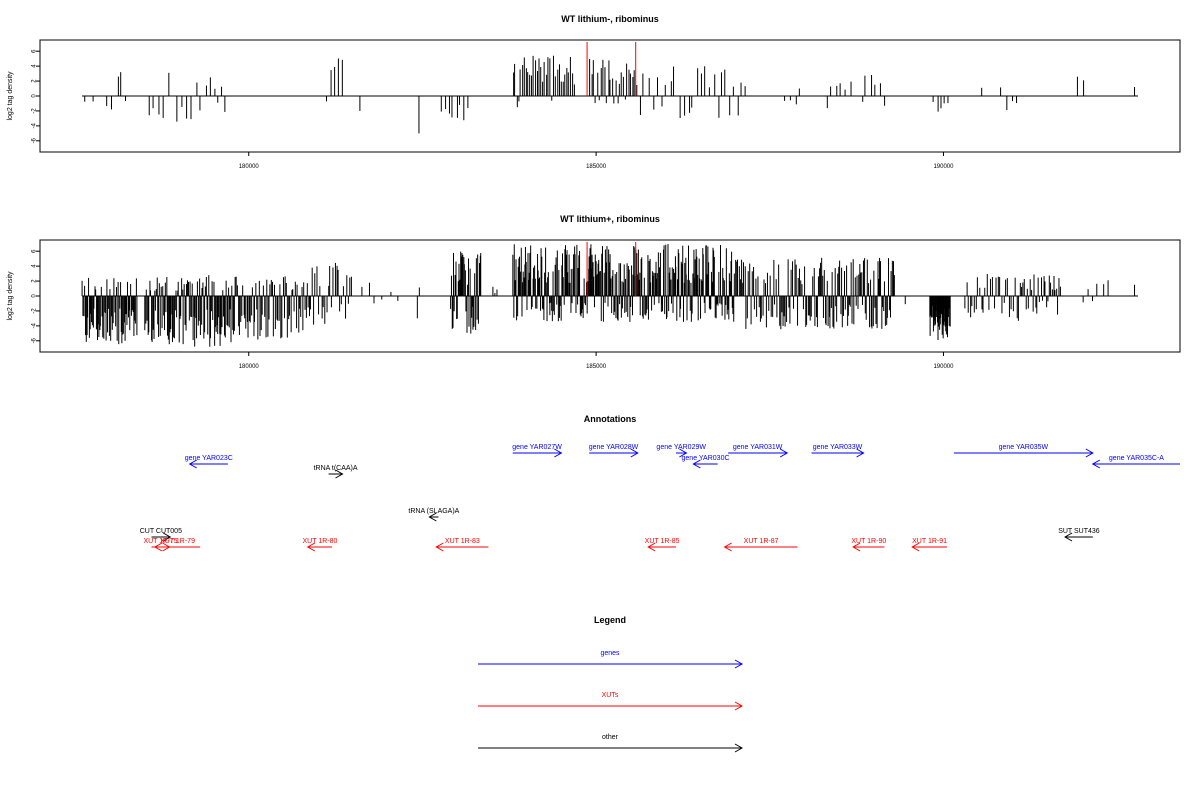  I want to click on feature-label: XUT 1R-83, so click(462, 541).